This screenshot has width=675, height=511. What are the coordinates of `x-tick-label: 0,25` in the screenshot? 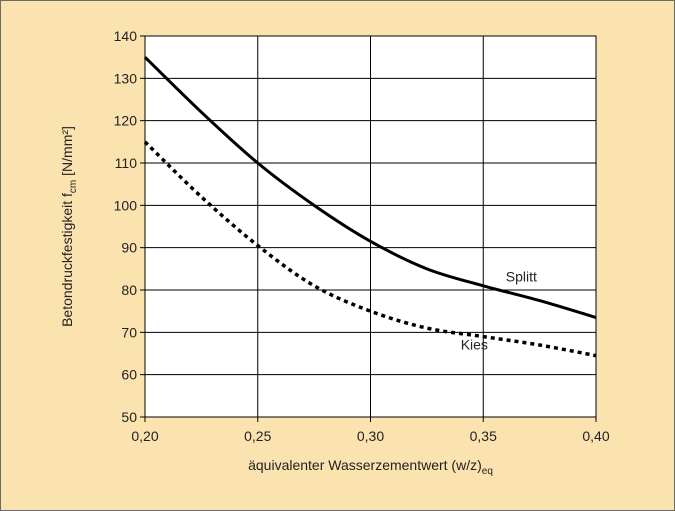 It's located at (257, 436).